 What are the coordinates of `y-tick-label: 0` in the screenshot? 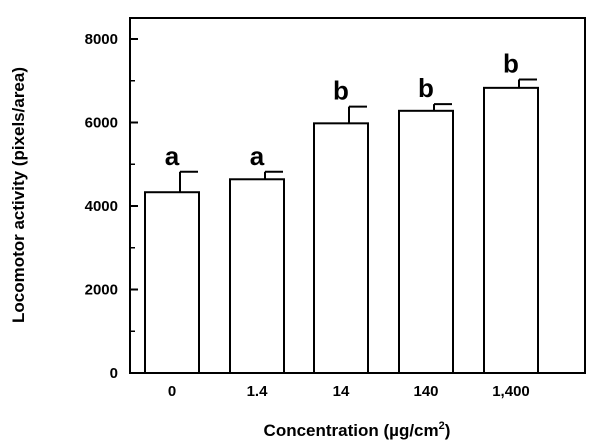 It's located at (114, 373).